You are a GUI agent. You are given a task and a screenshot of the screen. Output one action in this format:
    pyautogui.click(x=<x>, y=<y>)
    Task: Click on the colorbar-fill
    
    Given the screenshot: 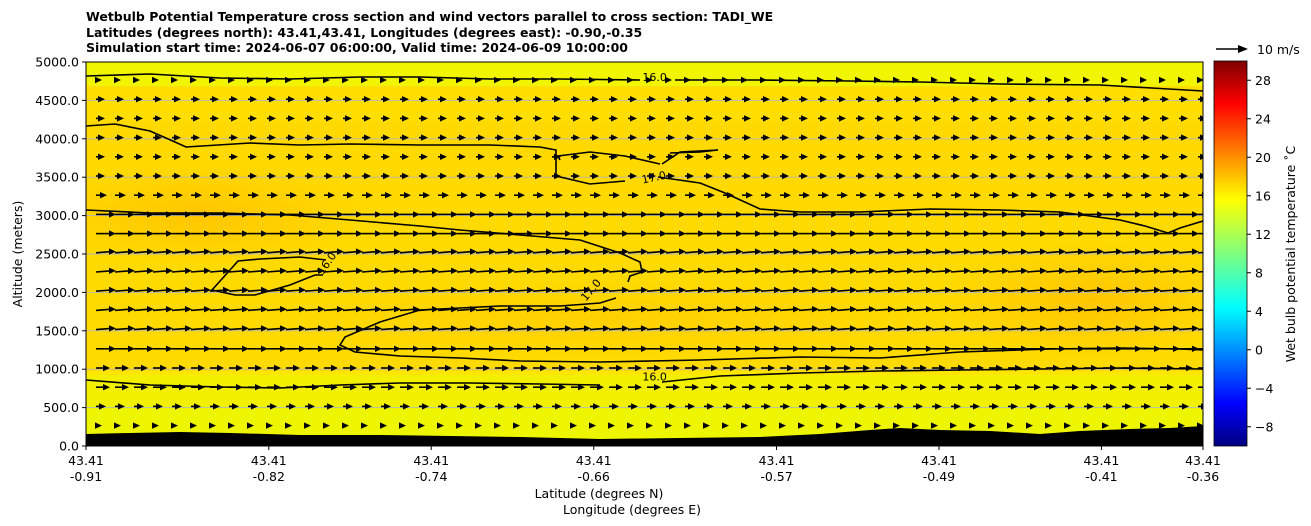 What is the action you would take?
    pyautogui.click(x=1230, y=253)
    